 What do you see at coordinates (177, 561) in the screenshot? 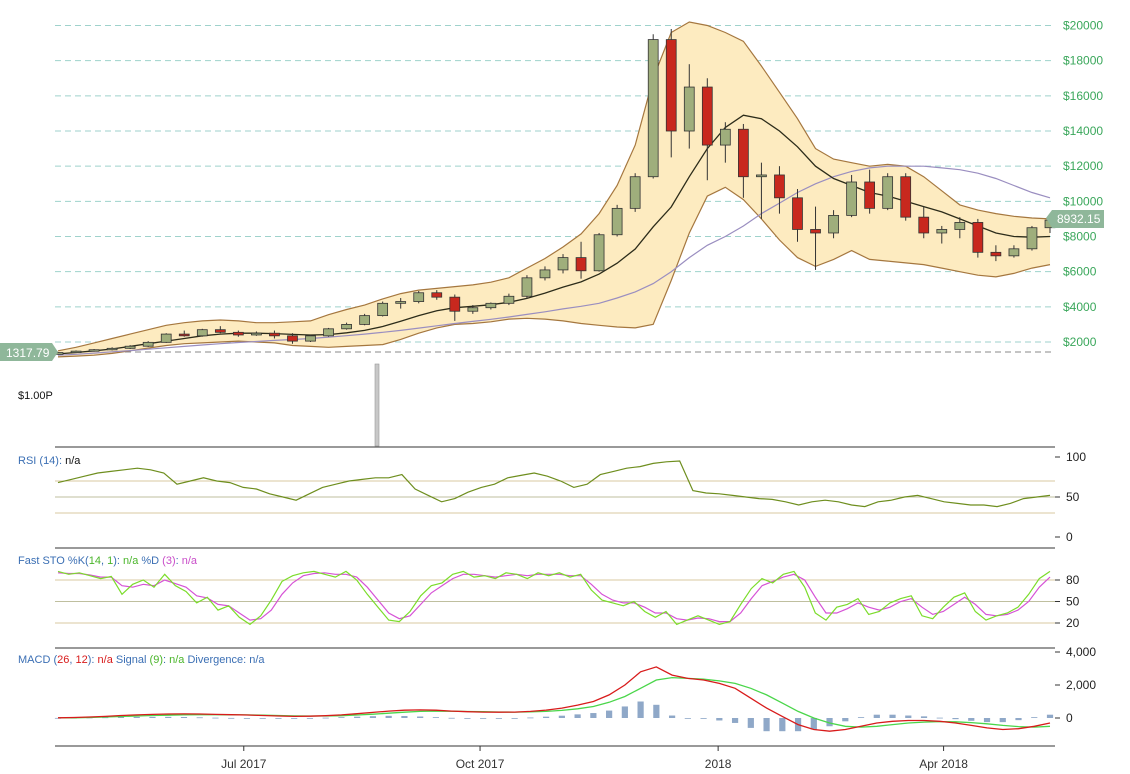
I see `sto-legend-sep: :` at bounding box center [177, 561].